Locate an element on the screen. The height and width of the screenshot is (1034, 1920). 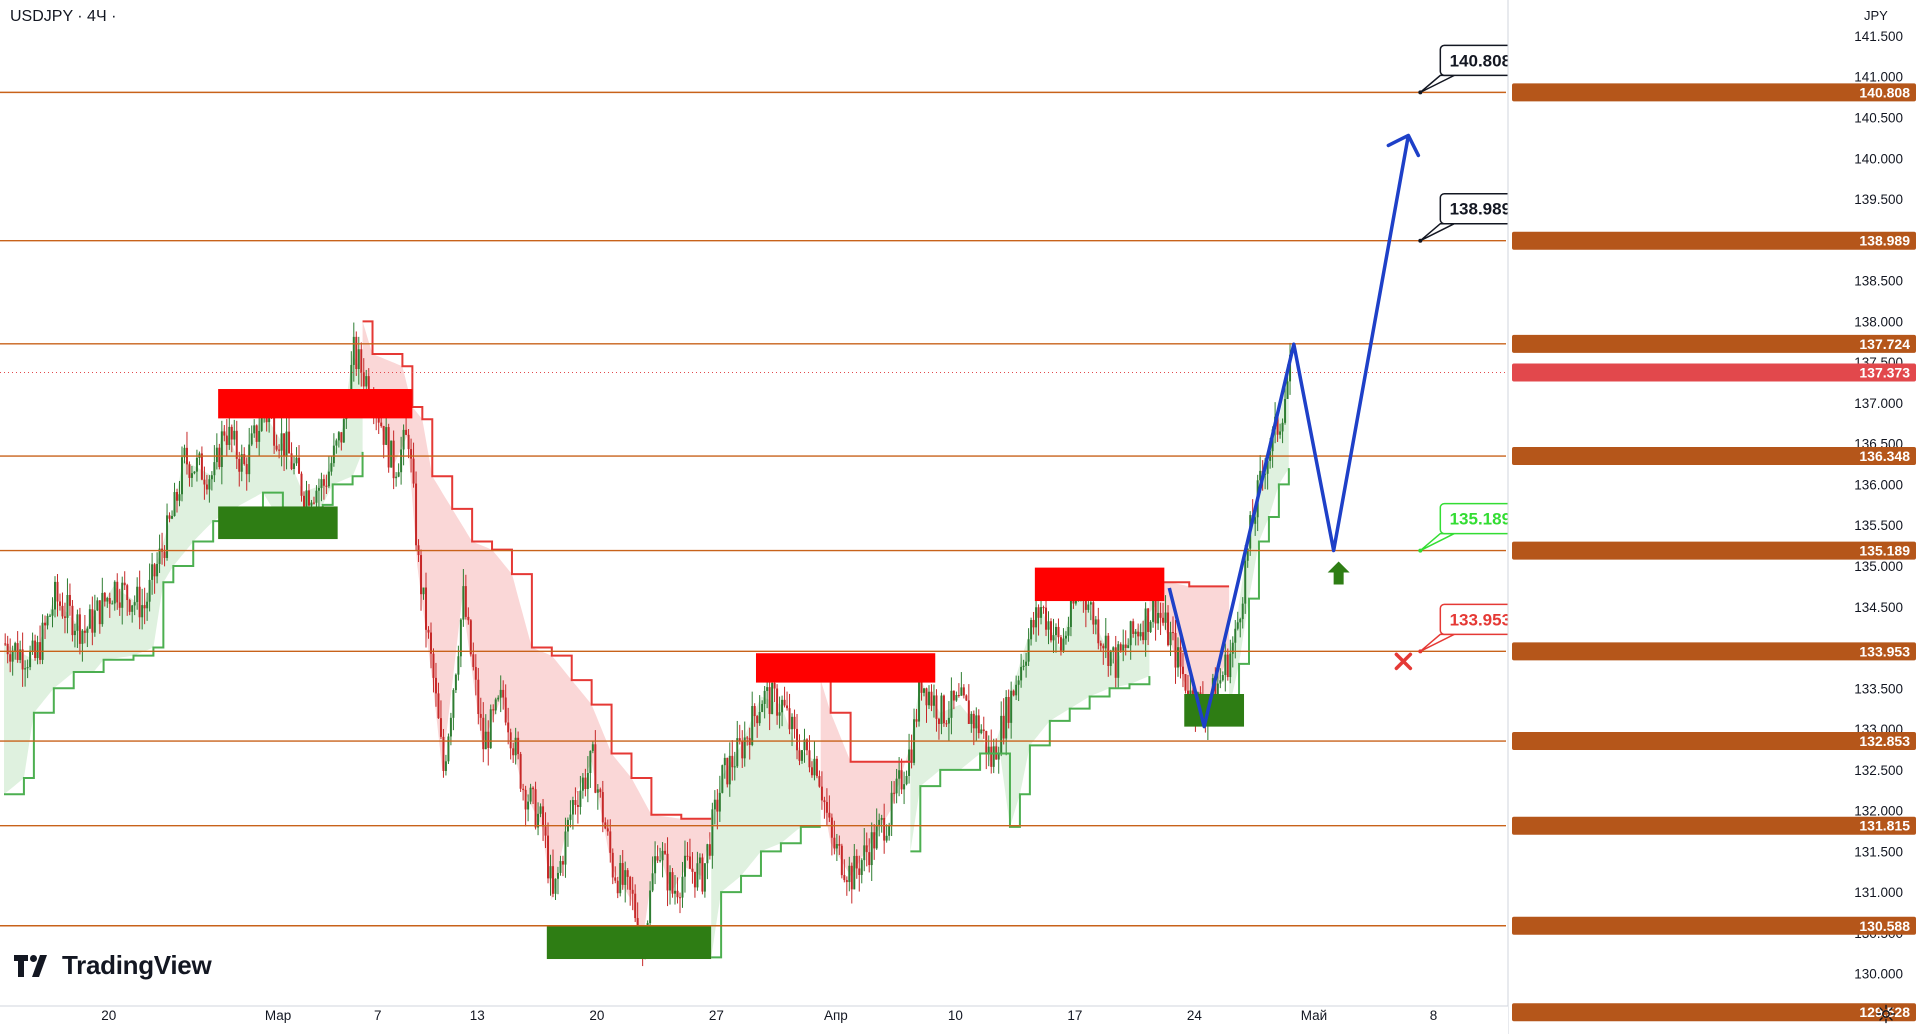
price-tick-label: 139.500 is located at coordinates (1878, 199).